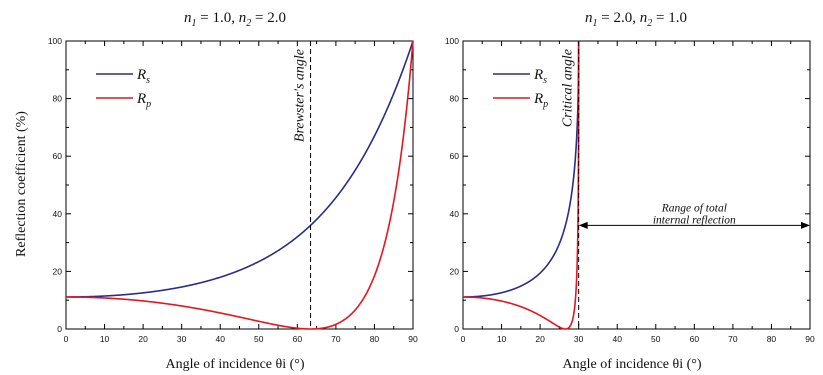 The width and height of the screenshot is (823, 375). Describe the element at coordinates (55, 41) in the screenshot. I see `left-y-tick-label: 100` at that location.